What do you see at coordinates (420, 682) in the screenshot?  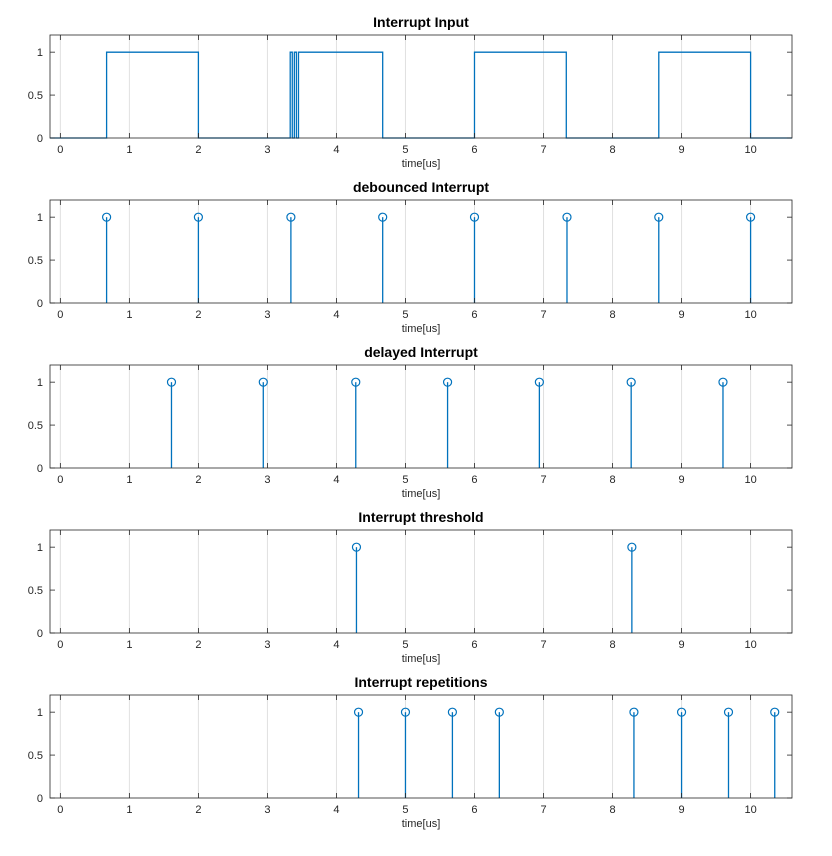 I see `subplot-title: Interrupt repetitions` at bounding box center [420, 682].